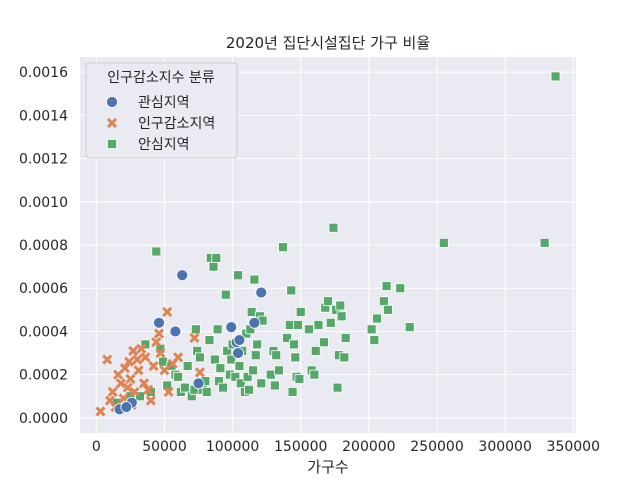  I want to click on y-tick-label: 0.0000, so click(43, 419).